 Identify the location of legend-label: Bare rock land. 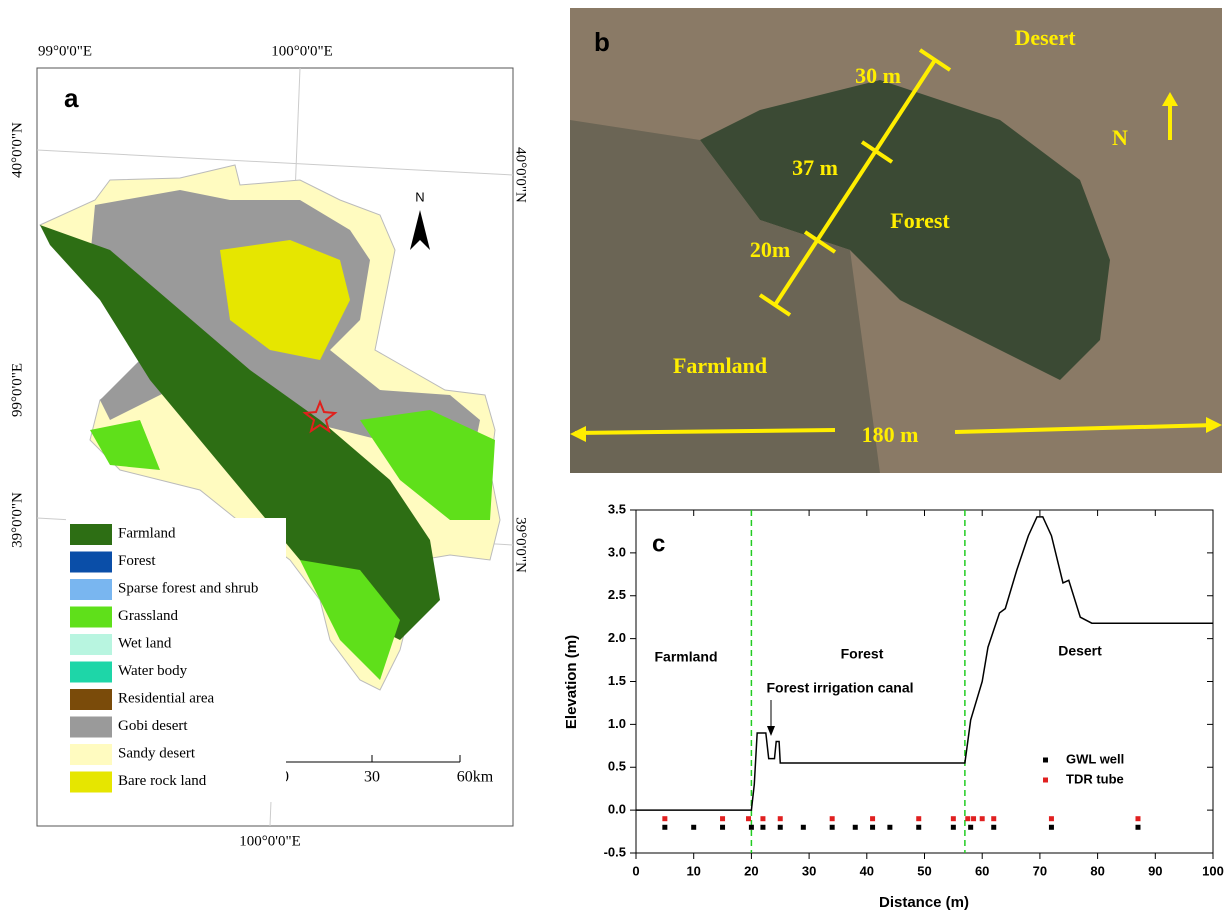
(162, 781).